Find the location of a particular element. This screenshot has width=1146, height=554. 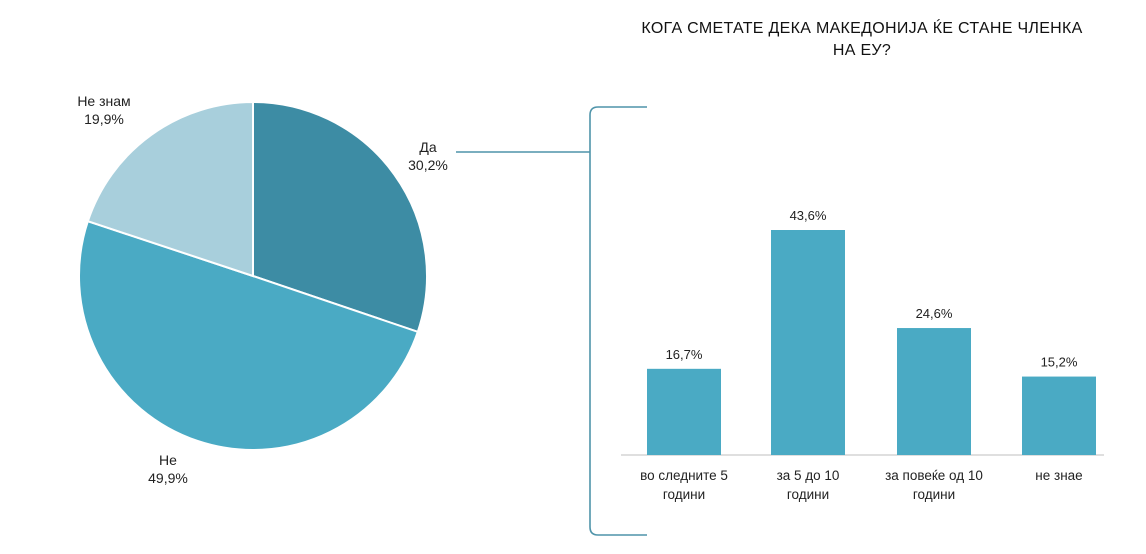

chart-title-line-2: НА ЕУ? is located at coordinates (862, 50).